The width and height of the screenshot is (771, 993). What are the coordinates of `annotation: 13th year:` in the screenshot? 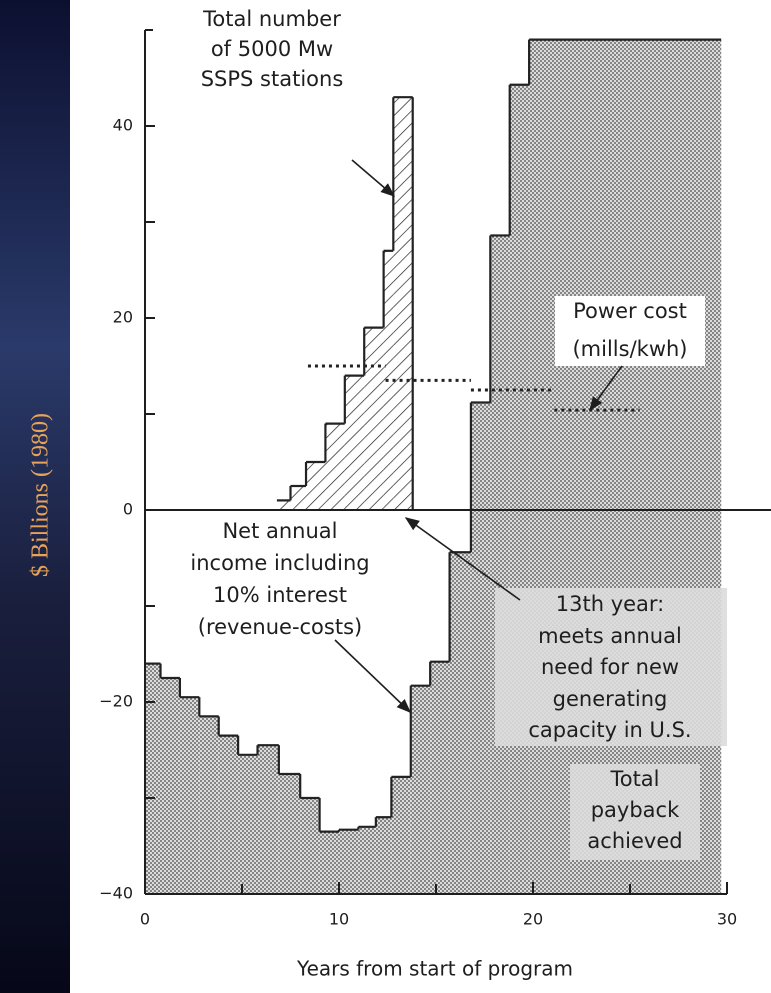 It's located at (610, 604).